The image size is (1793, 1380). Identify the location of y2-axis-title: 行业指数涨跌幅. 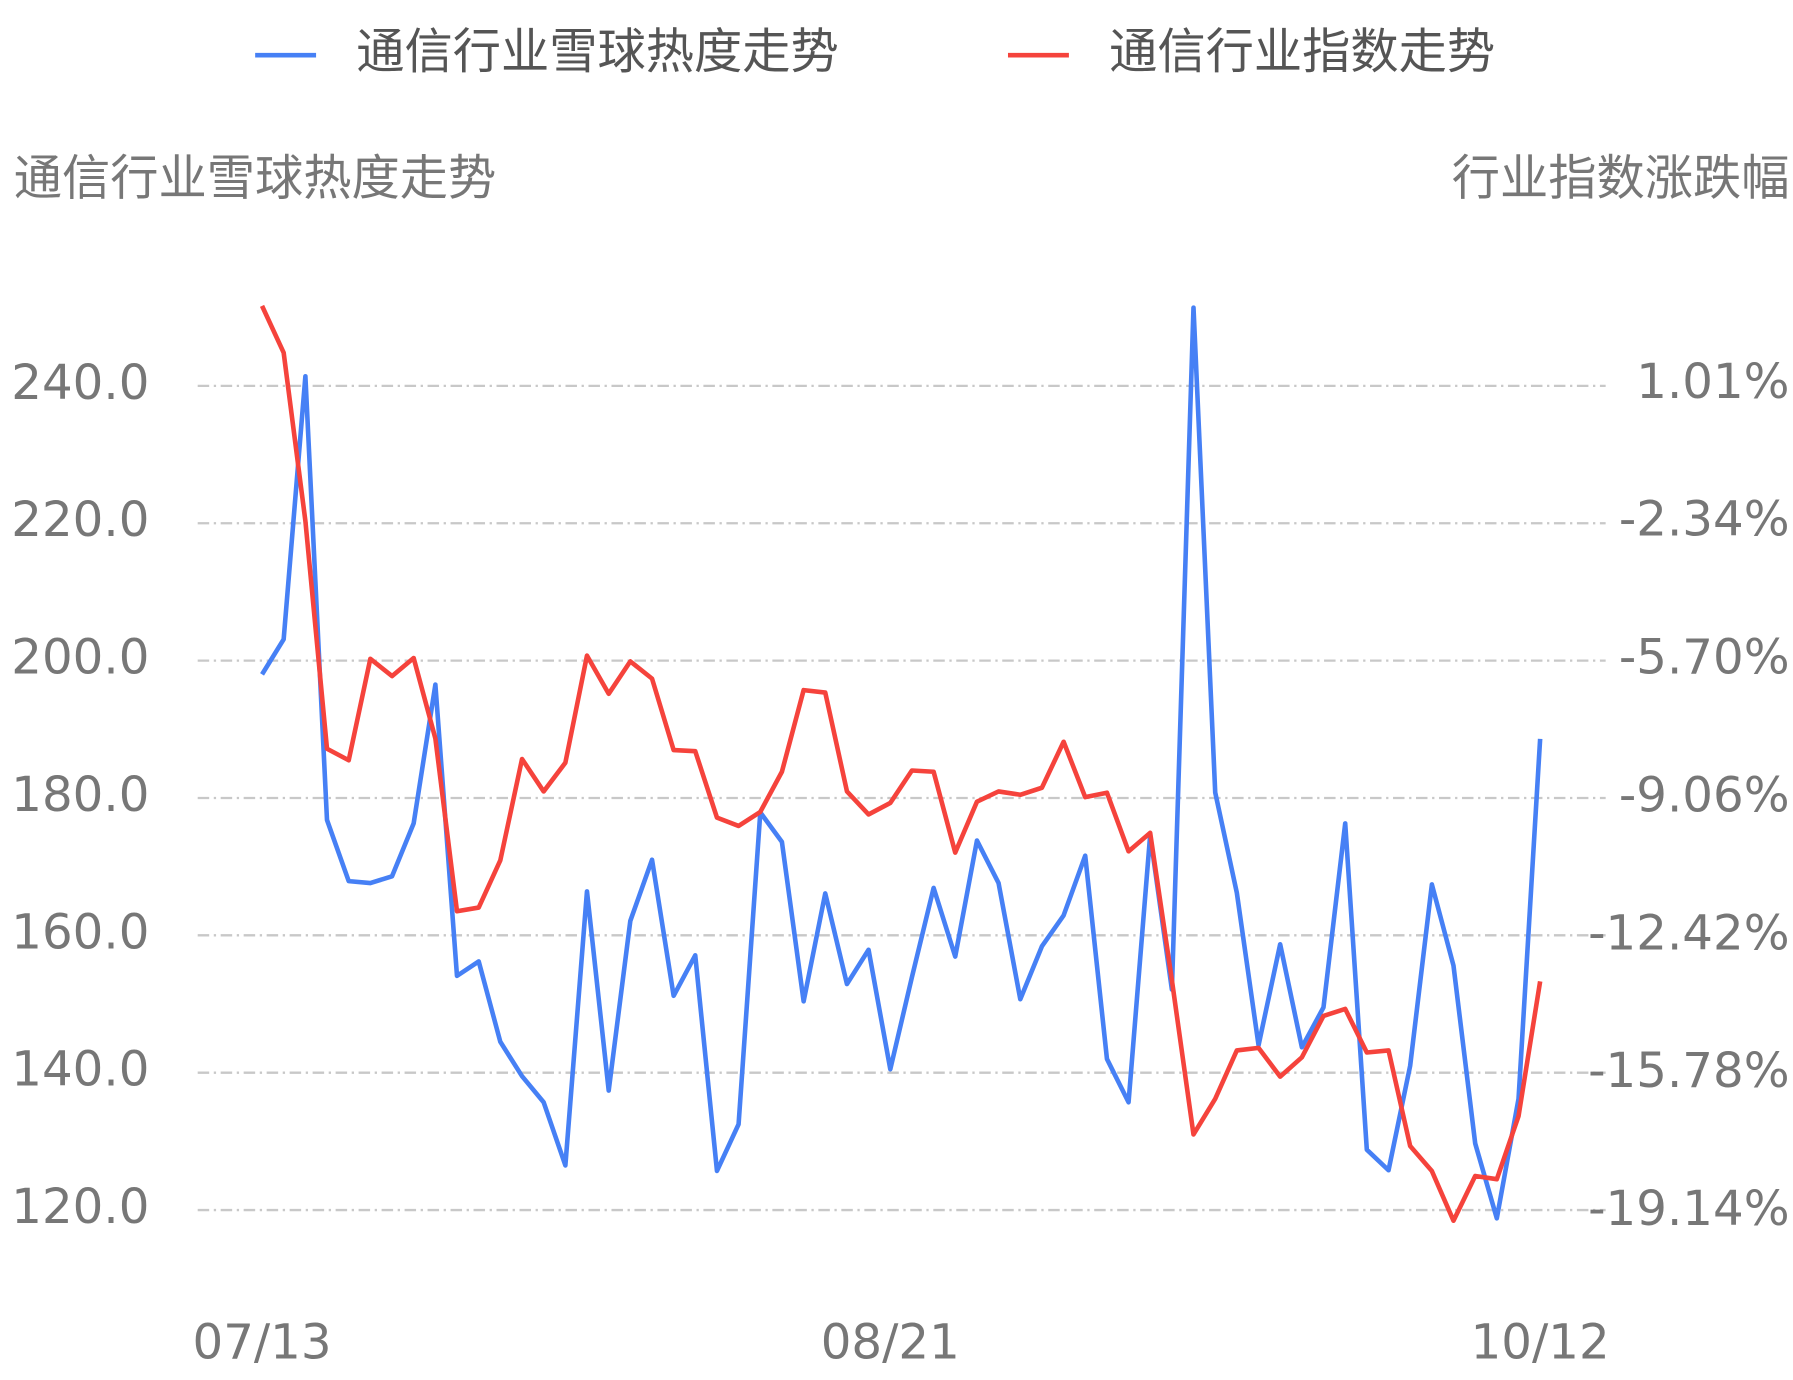
(1621, 179).